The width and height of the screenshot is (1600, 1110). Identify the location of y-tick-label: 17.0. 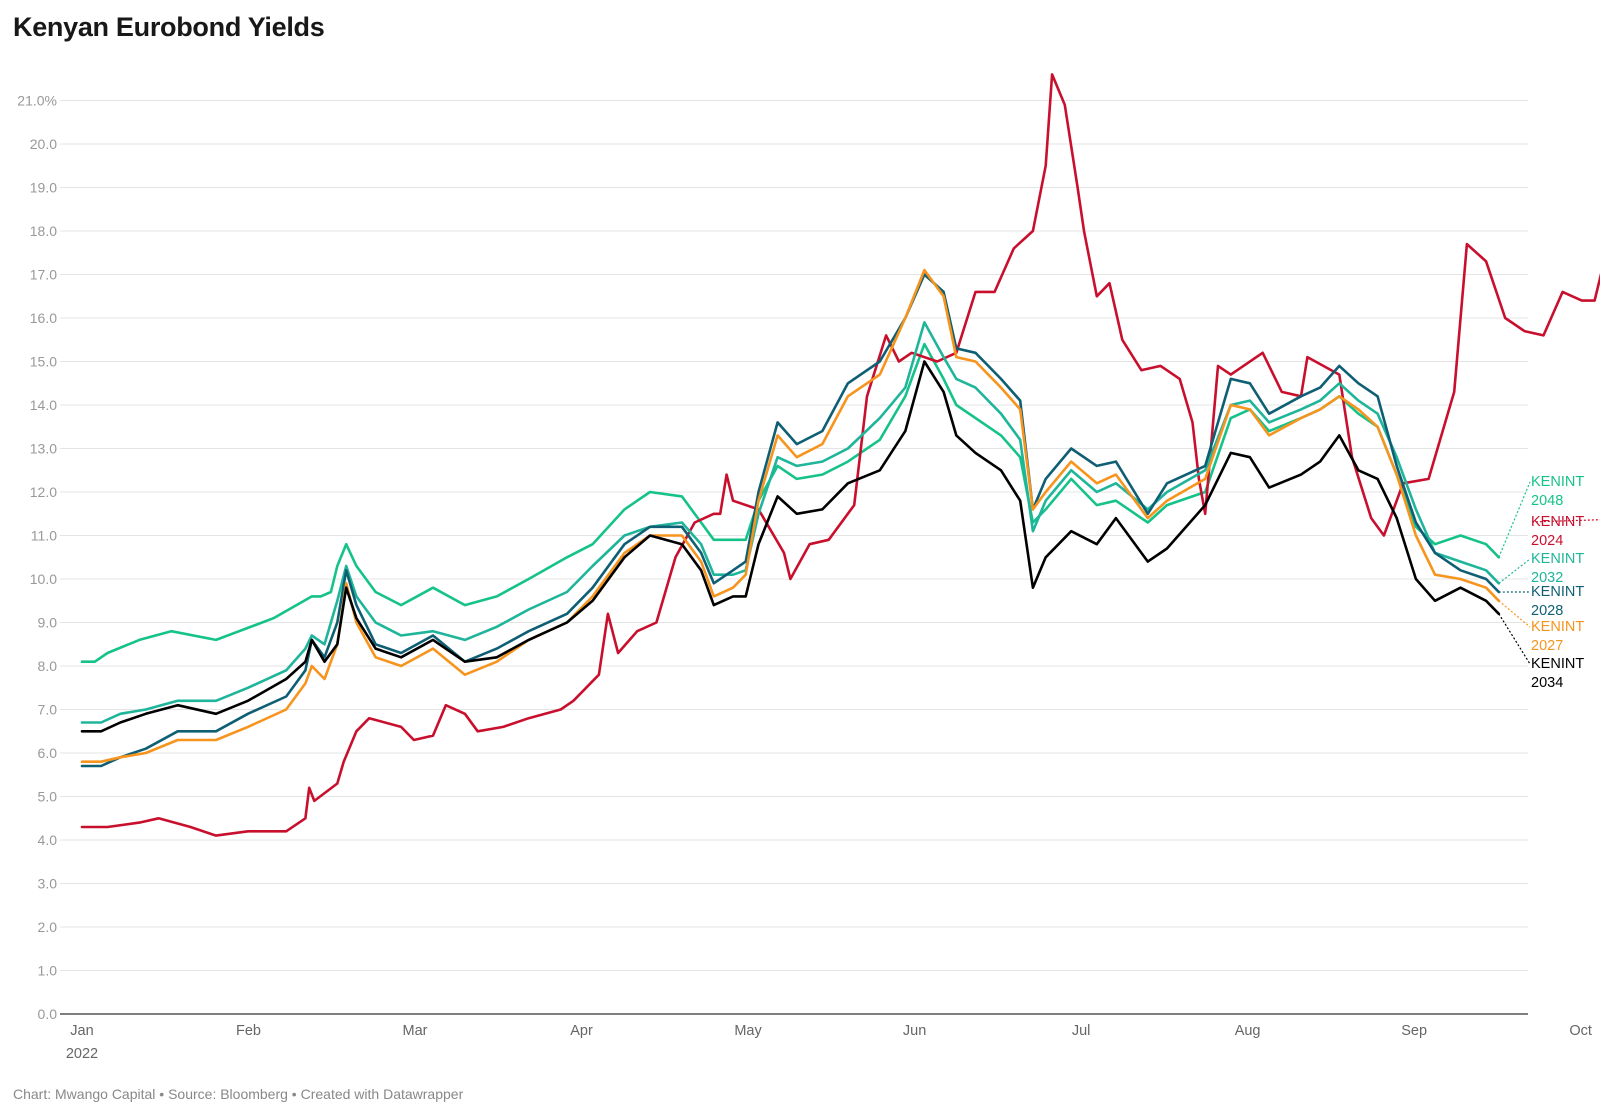
(43, 275).